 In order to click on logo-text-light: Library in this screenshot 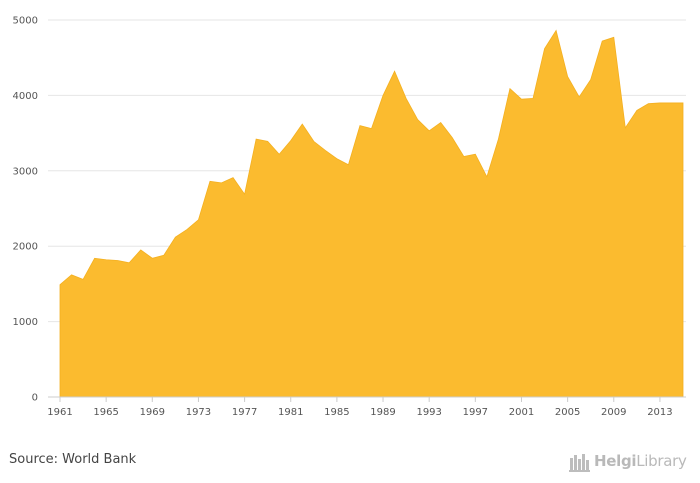, I will do `click(661, 461)`.